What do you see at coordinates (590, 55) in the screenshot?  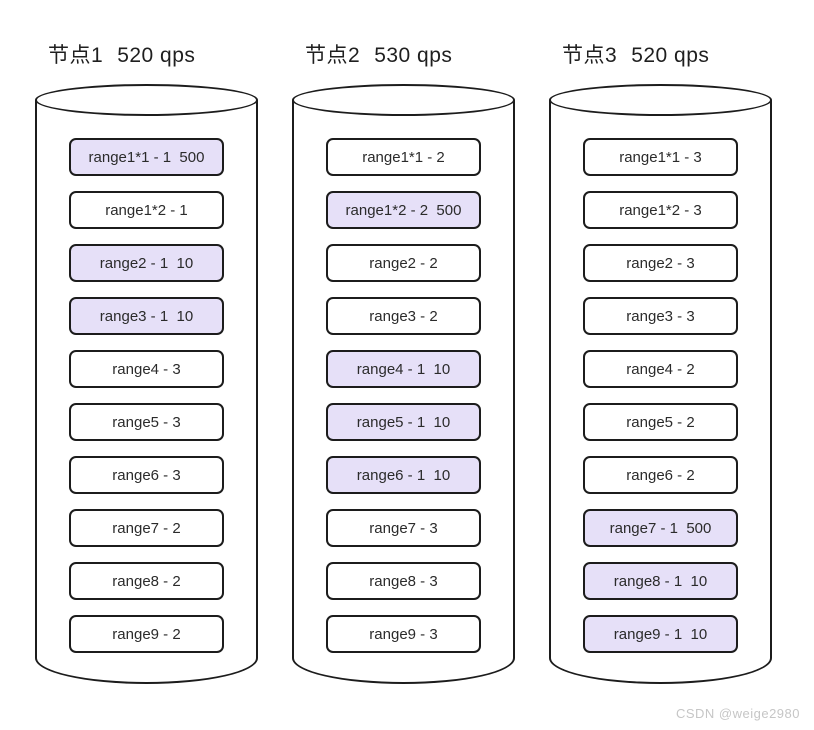 I see `node-name: 节点3` at bounding box center [590, 55].